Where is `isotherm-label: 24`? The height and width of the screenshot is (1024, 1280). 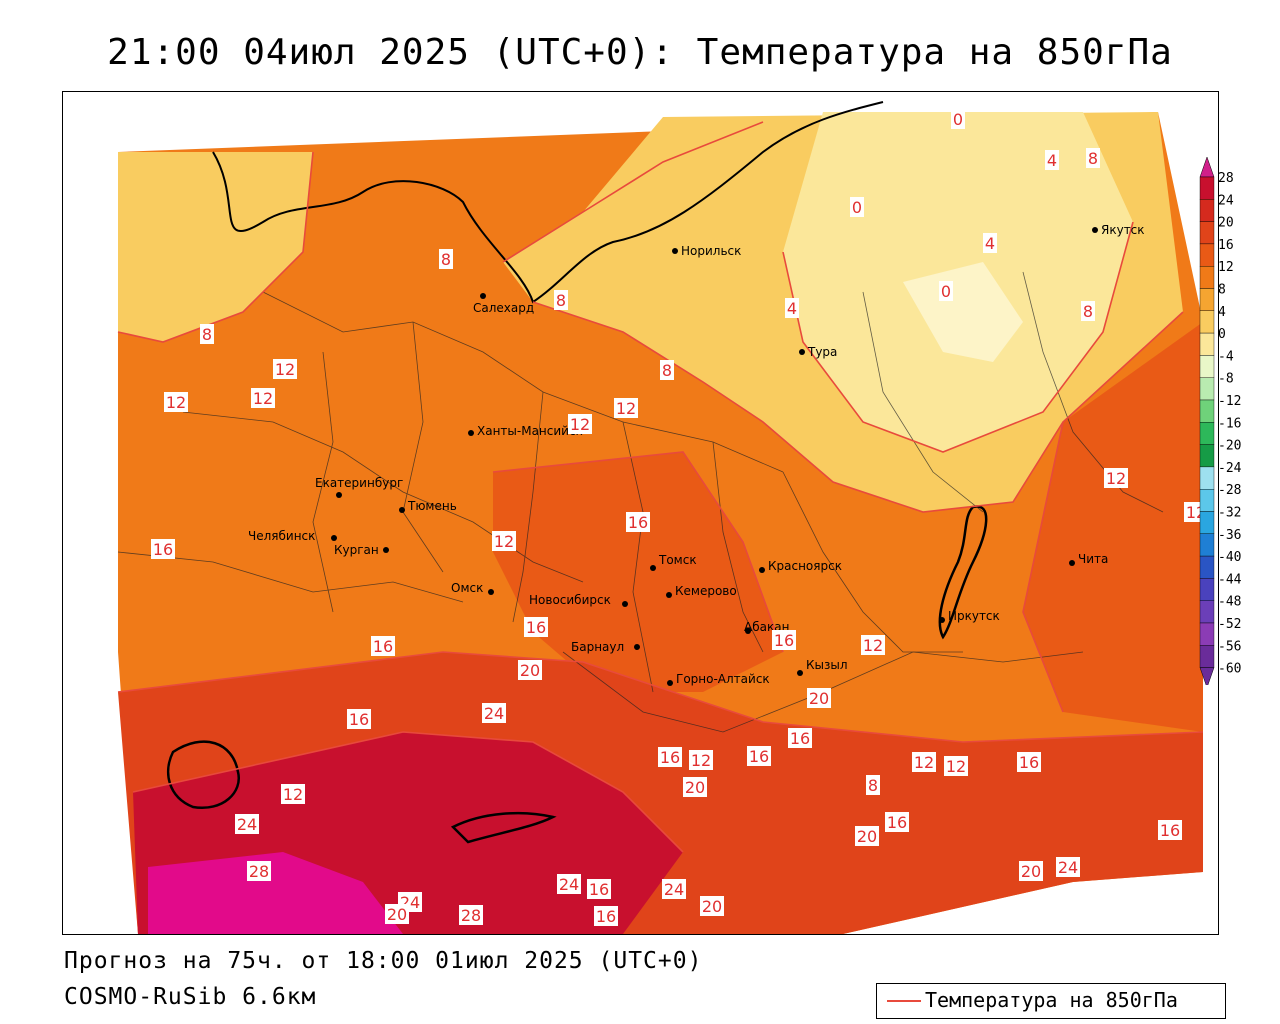 isotherm-label: 24 is located at coordinates (569, 884).